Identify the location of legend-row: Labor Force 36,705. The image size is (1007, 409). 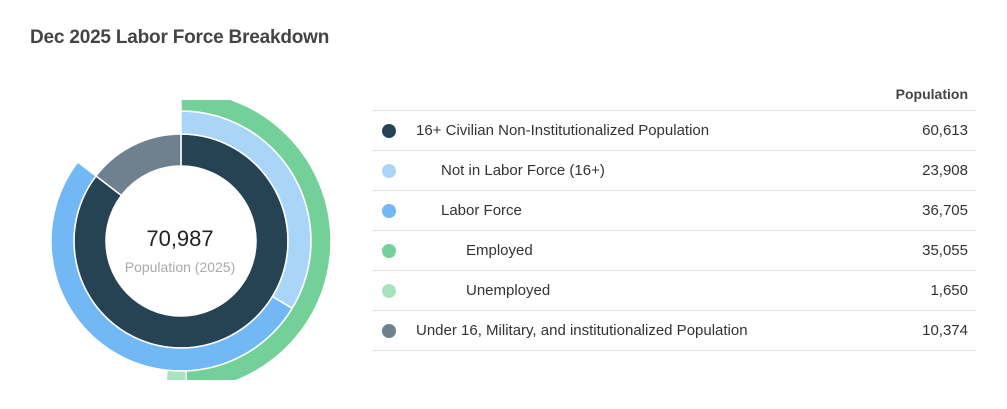
(674, 211).